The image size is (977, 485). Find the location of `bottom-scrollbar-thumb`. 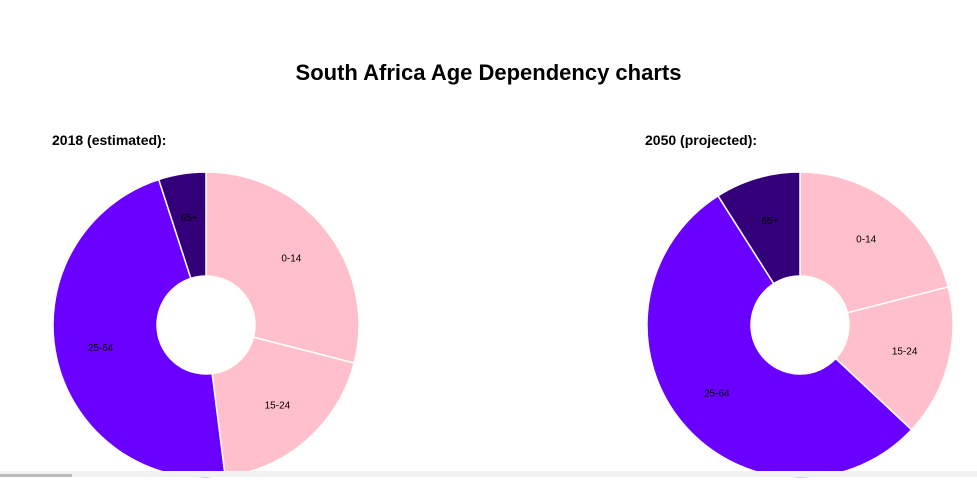

bottom-scrollbar-thumb is located at coordinates (36, 475).